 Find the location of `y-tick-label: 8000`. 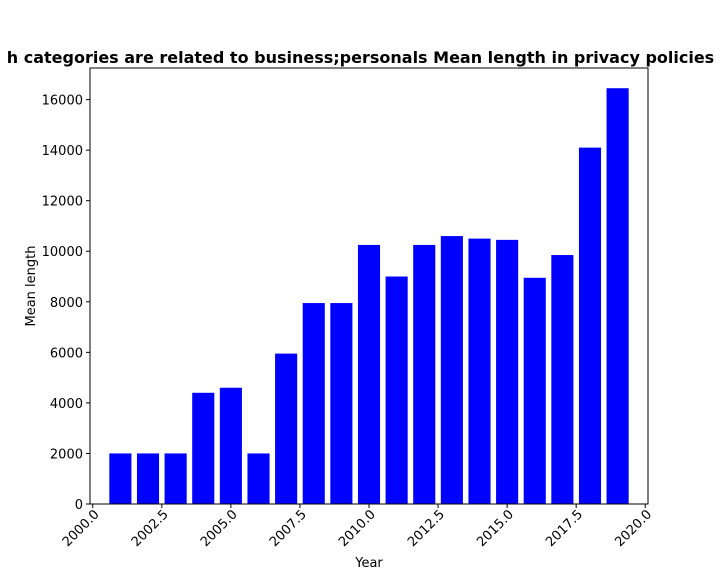

y-tick-label: 8000 is located at coordinates (66, 303).